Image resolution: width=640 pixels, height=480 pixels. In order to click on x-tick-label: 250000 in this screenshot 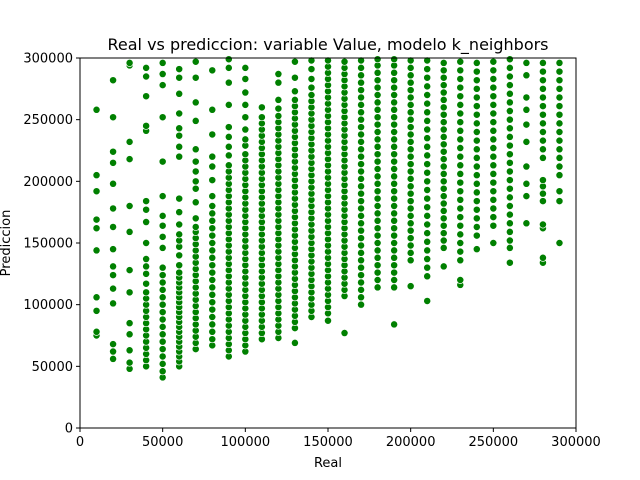, I will do `click(494, 442)`.